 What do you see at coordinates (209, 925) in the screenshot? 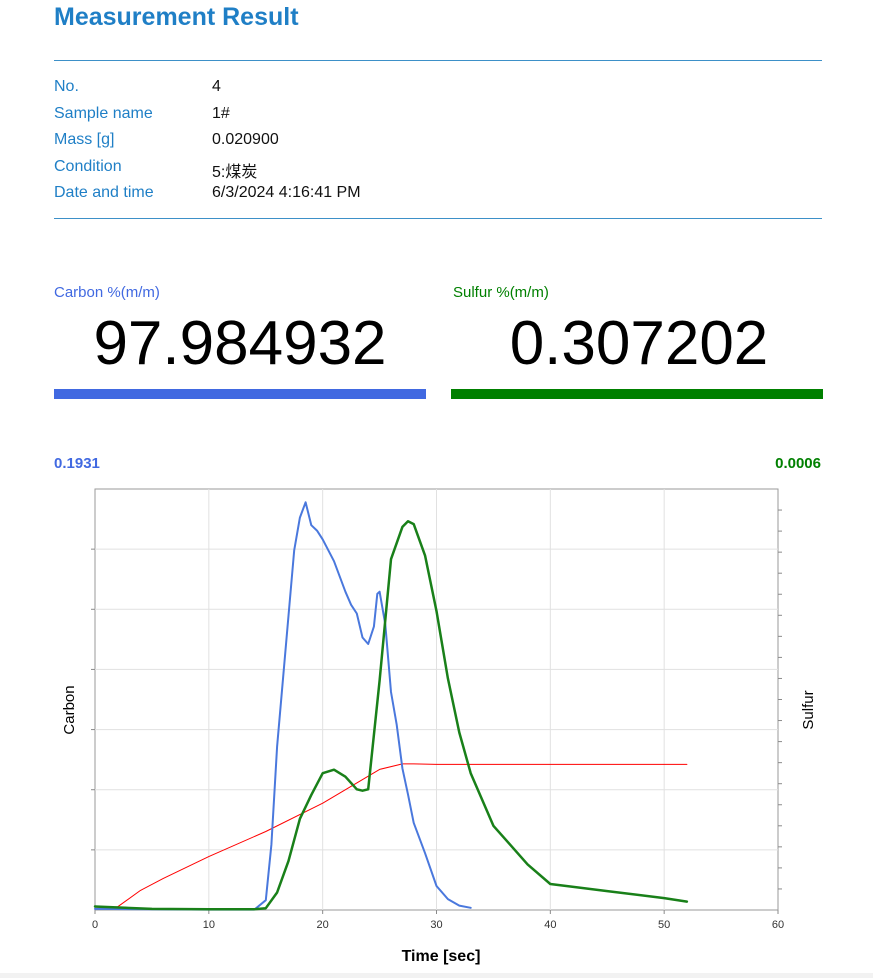
I see `x-tick-label: 10` at bounding box center [209, 925].